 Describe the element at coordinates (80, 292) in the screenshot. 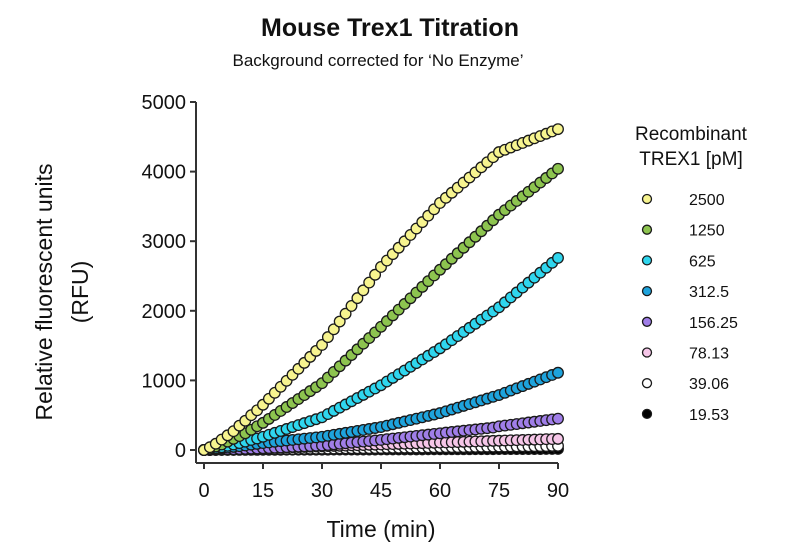

I see `y-axis-label-line2: (RFU)` at that location.